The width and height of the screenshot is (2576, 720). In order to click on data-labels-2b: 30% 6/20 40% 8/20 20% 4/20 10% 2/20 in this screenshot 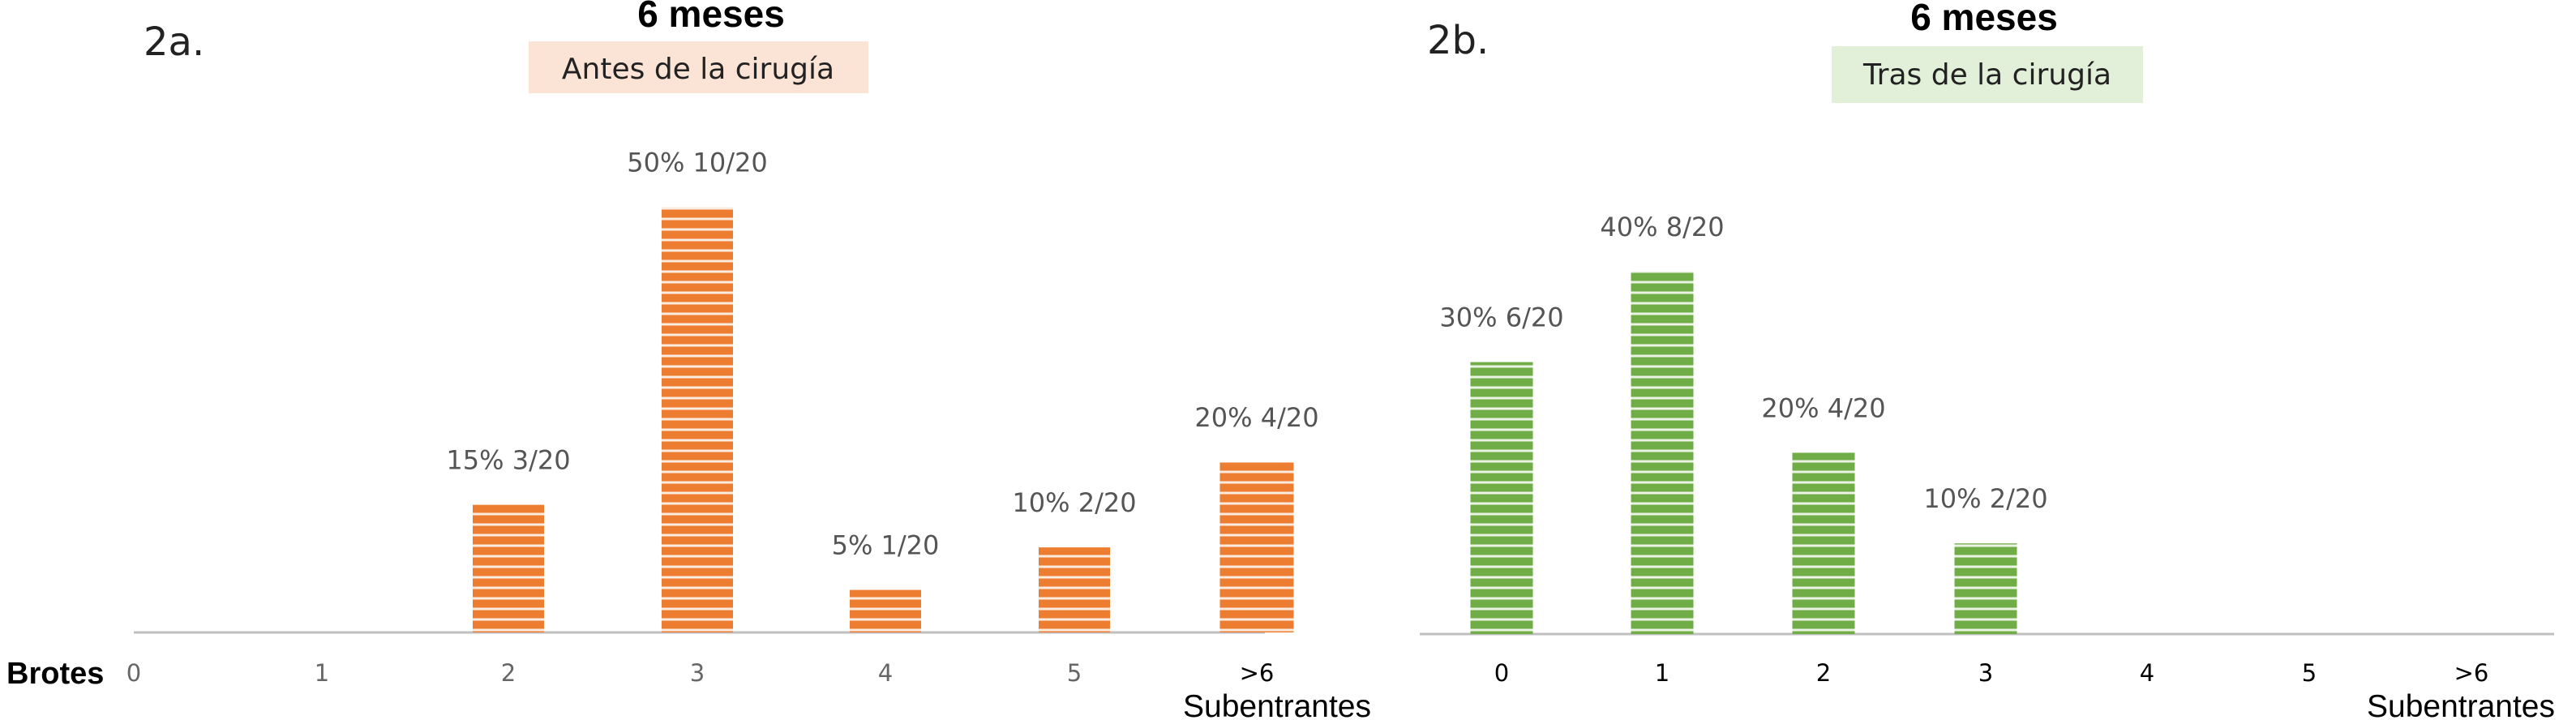, I will do `click(1743, 363)`.